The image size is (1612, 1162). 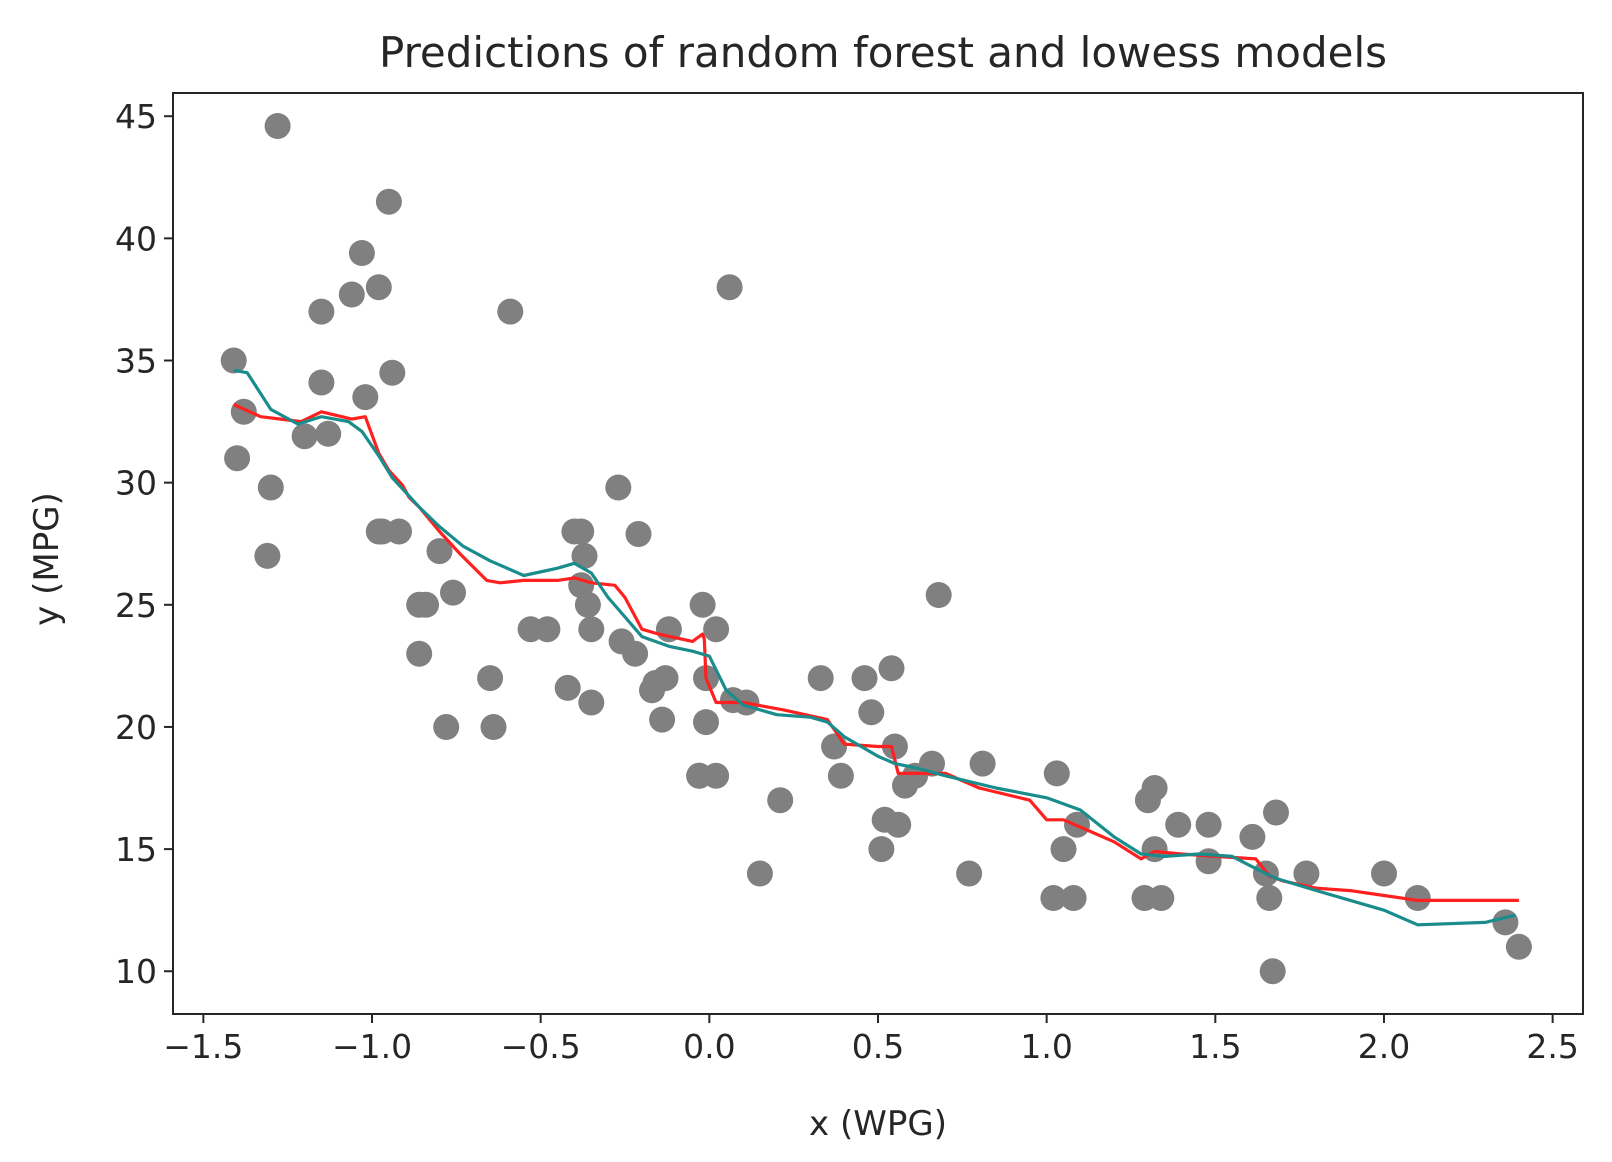 I want to click on x-axis-ticks: −1.5 −1.0 −0.5 0.0 0.5 1.0 1.5 2.0 2.5, so click(x=871, y=1040).